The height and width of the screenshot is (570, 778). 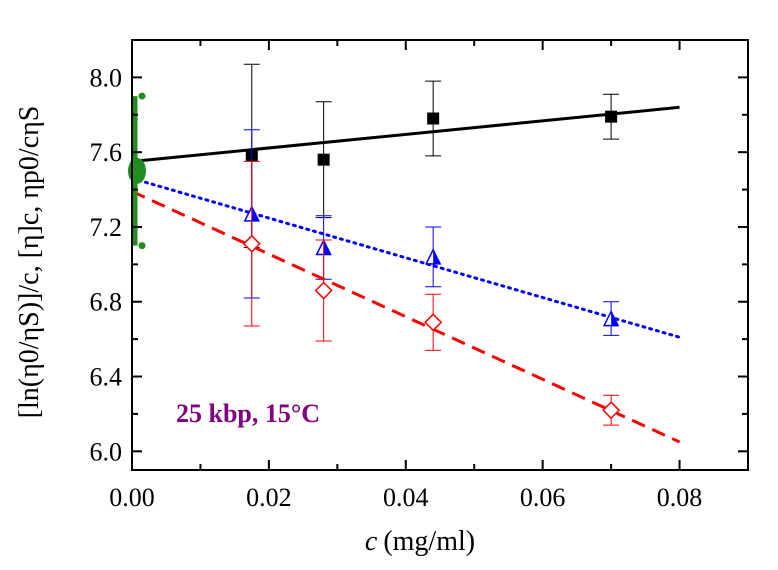 What do you see at coordinates (269, 497) in the screenshot?
I see `x-tick-label: 0.02` at bounding box center [269, 497].